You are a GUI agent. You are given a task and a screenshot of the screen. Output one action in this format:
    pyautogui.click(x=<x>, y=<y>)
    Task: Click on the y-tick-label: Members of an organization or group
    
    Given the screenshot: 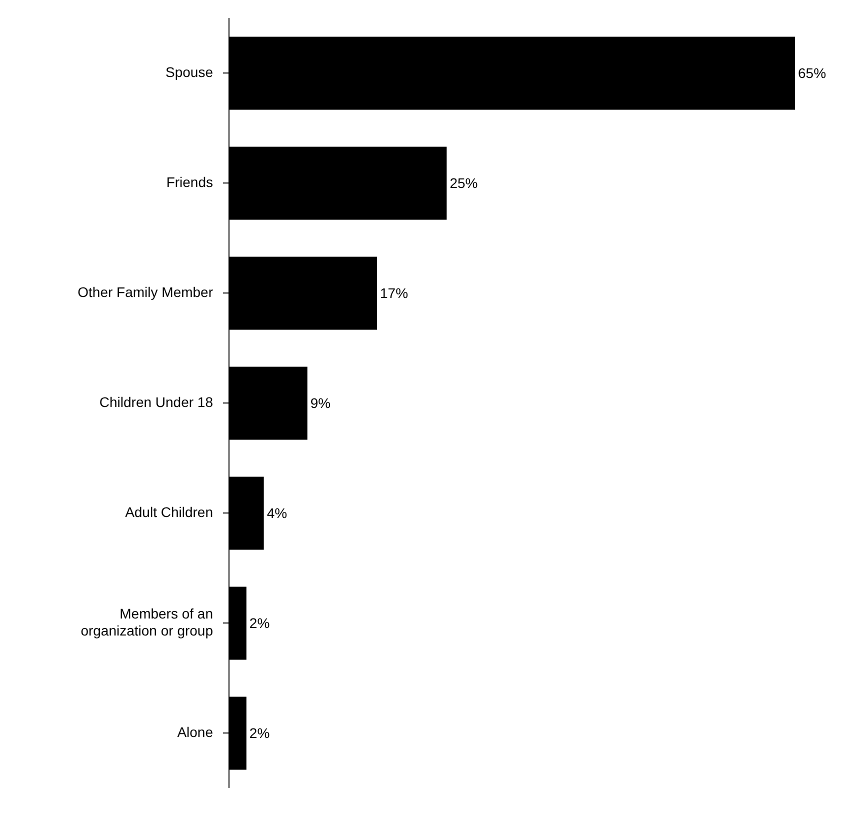 What is the action you would take?
    pyautogui.click(x=147, y=621)
    